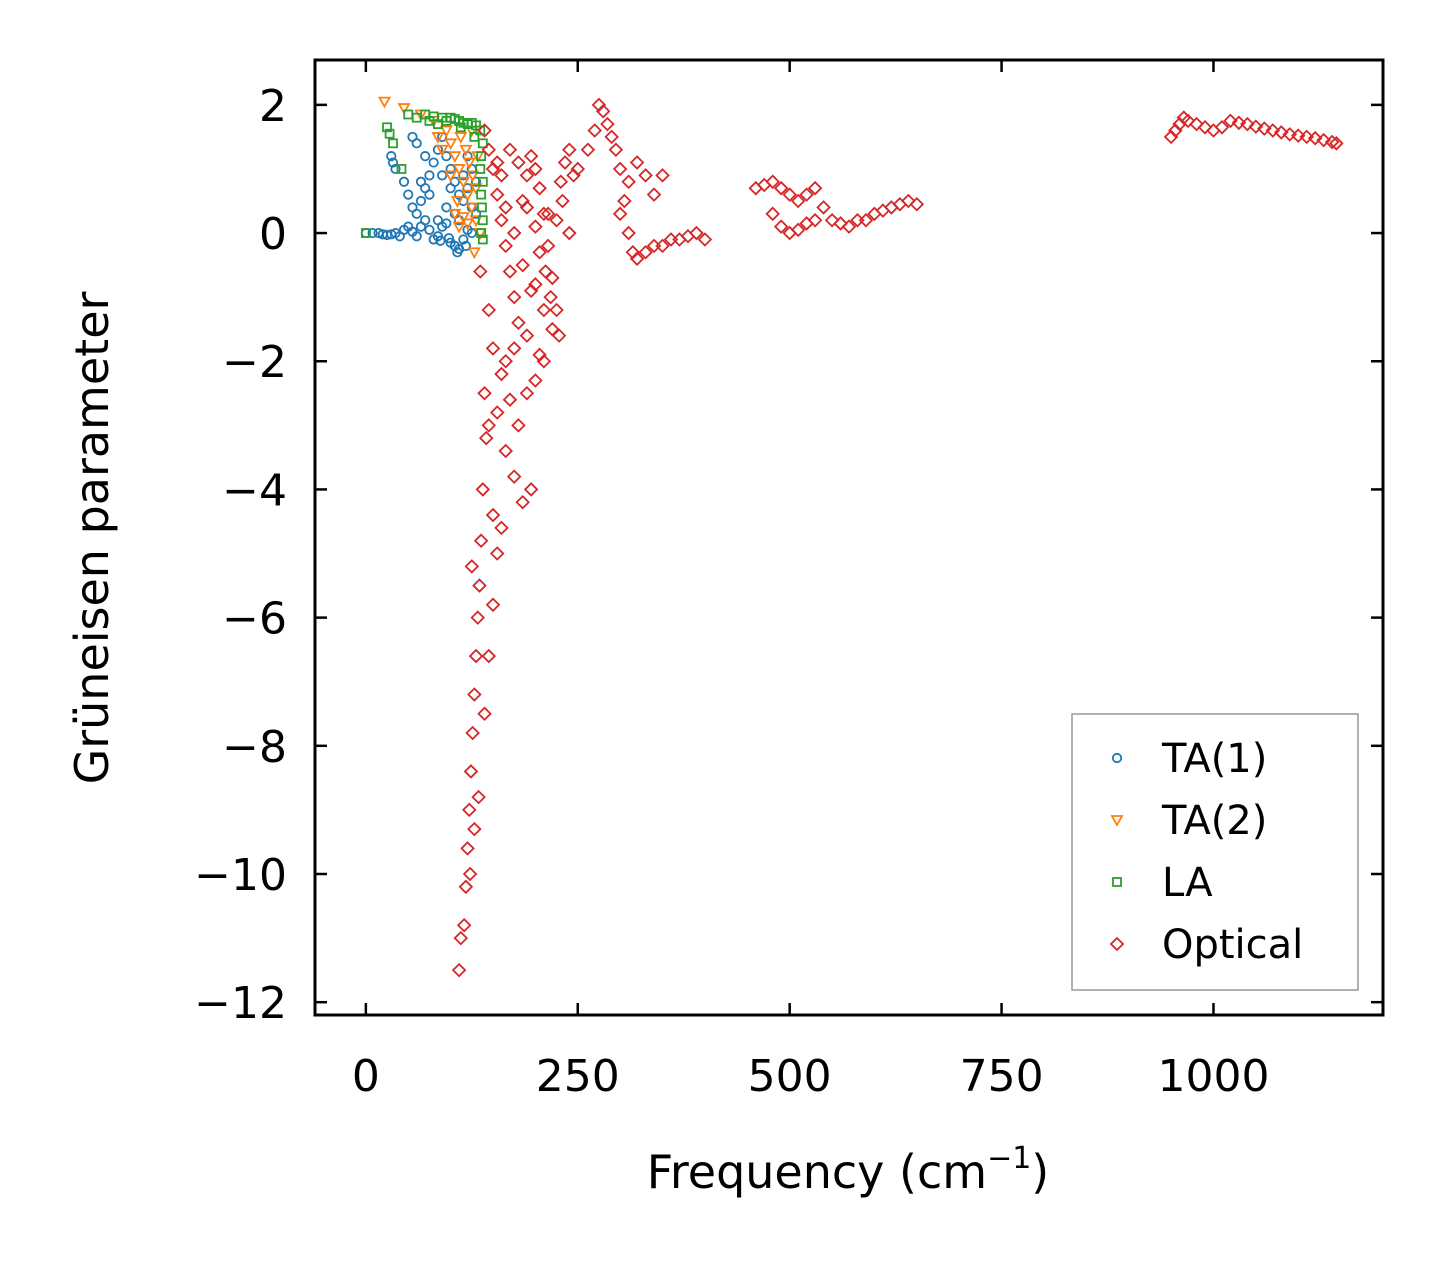  What do you see at coordinates (790, 1076) in the screenshot?
I see `x-tick-label: 500` at bounding box center [790, 1076].